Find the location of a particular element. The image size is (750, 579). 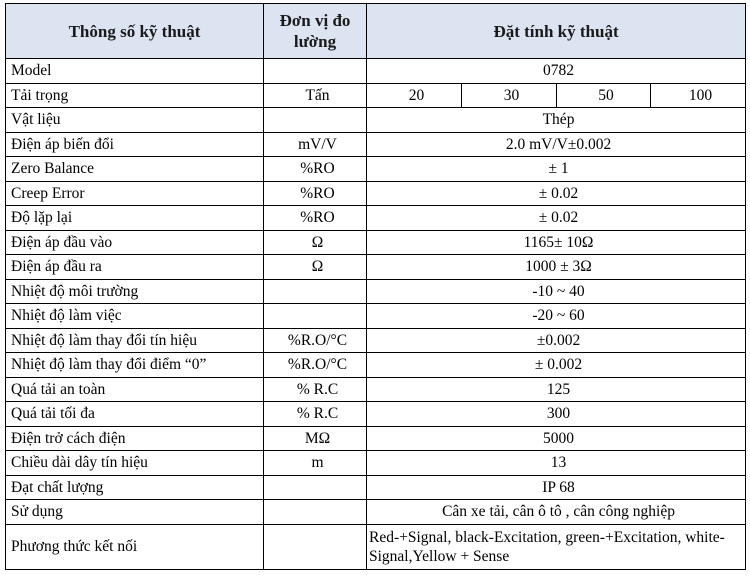

row-unit: m is located at coordinates (315, 463).